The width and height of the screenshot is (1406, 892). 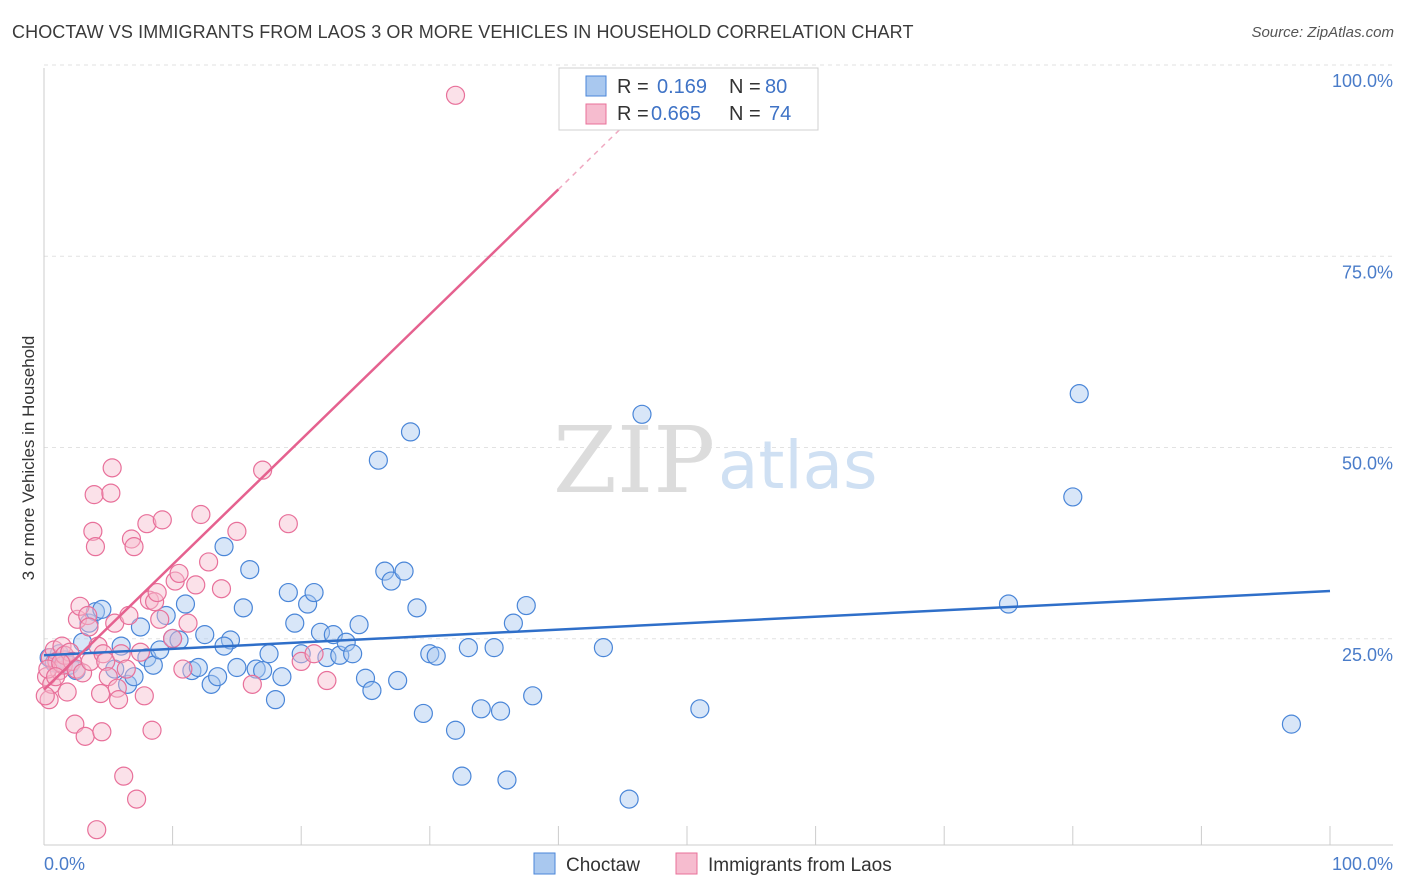 What do you see at coordinates (745, 114) in the screenshot?
I see `legend-n-label-2: N =` at bounding box center [745, 114].